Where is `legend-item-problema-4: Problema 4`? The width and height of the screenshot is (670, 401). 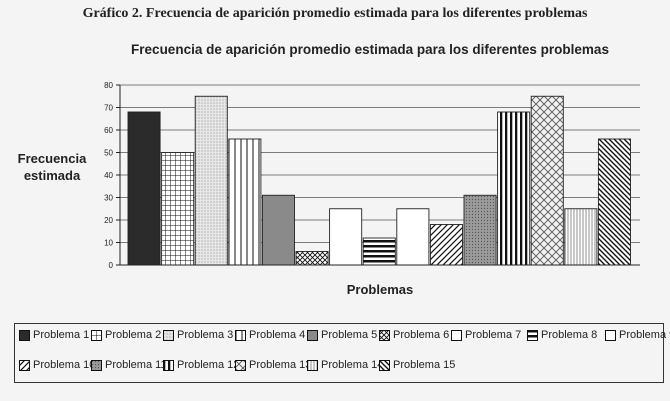 legend-item-problema-4: Problema 4 is located at coordinates (270, 335).